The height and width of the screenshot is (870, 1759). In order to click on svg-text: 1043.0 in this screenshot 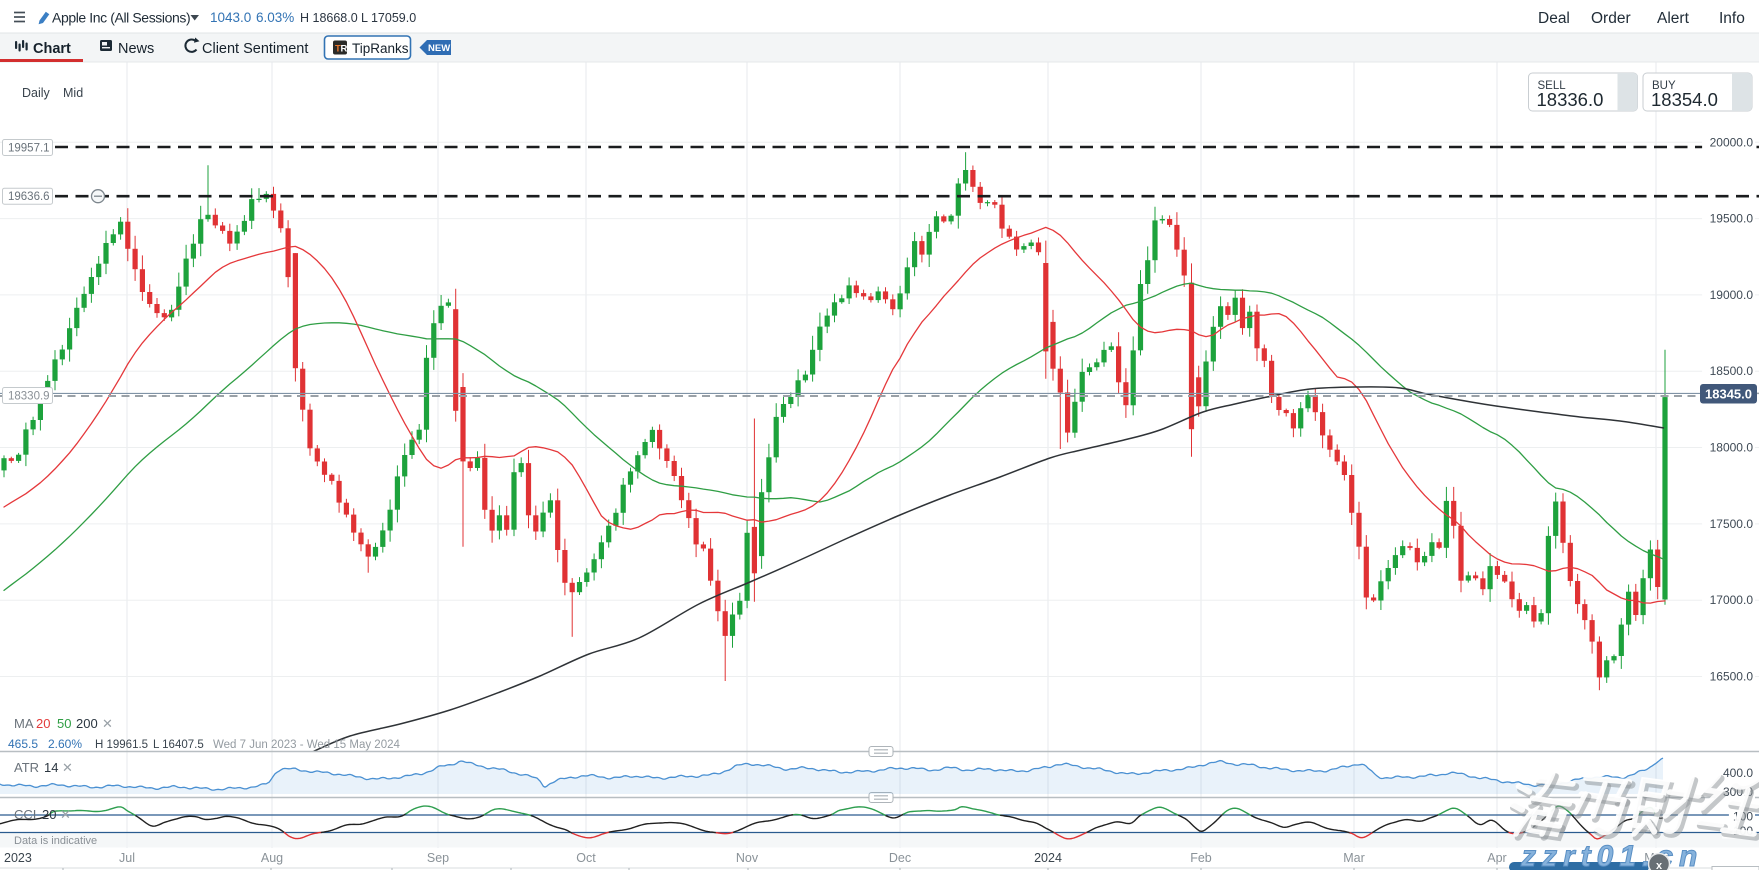, I will do `click(230, 17)`.